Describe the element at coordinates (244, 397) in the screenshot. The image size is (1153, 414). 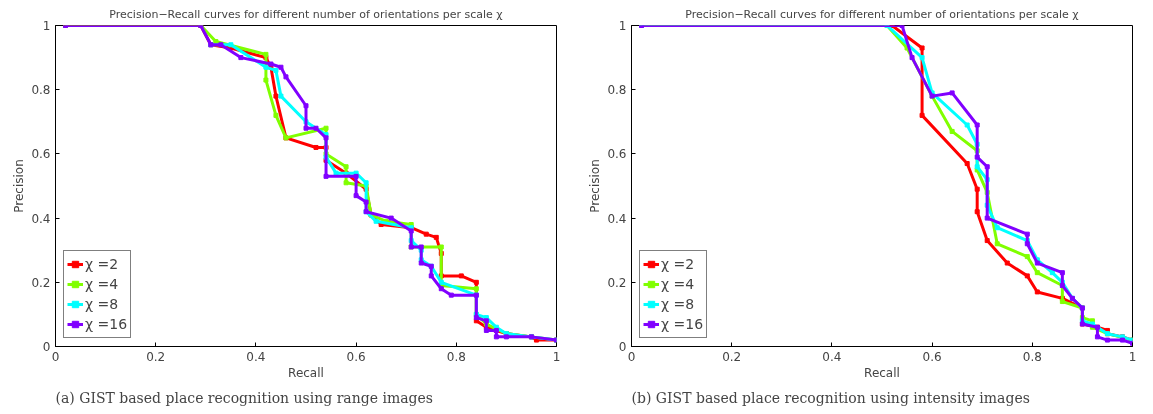
I see `text: (a) GIST based place recognition using range images` at that location.